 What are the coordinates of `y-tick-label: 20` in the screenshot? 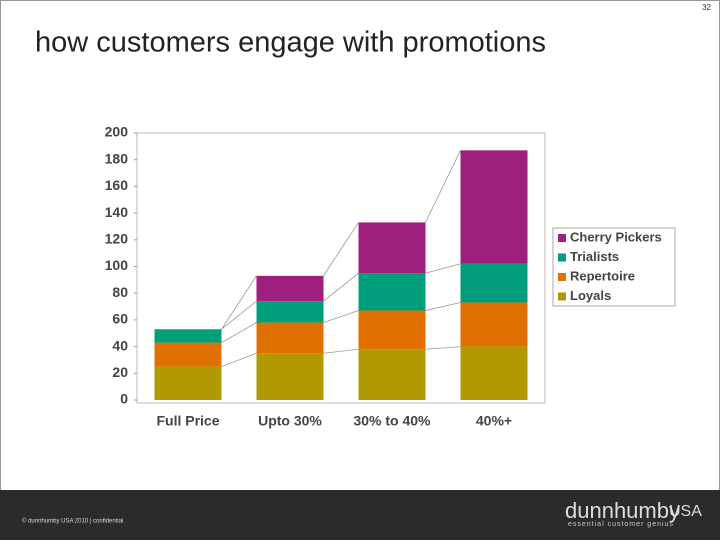 It's located at (120, 372).